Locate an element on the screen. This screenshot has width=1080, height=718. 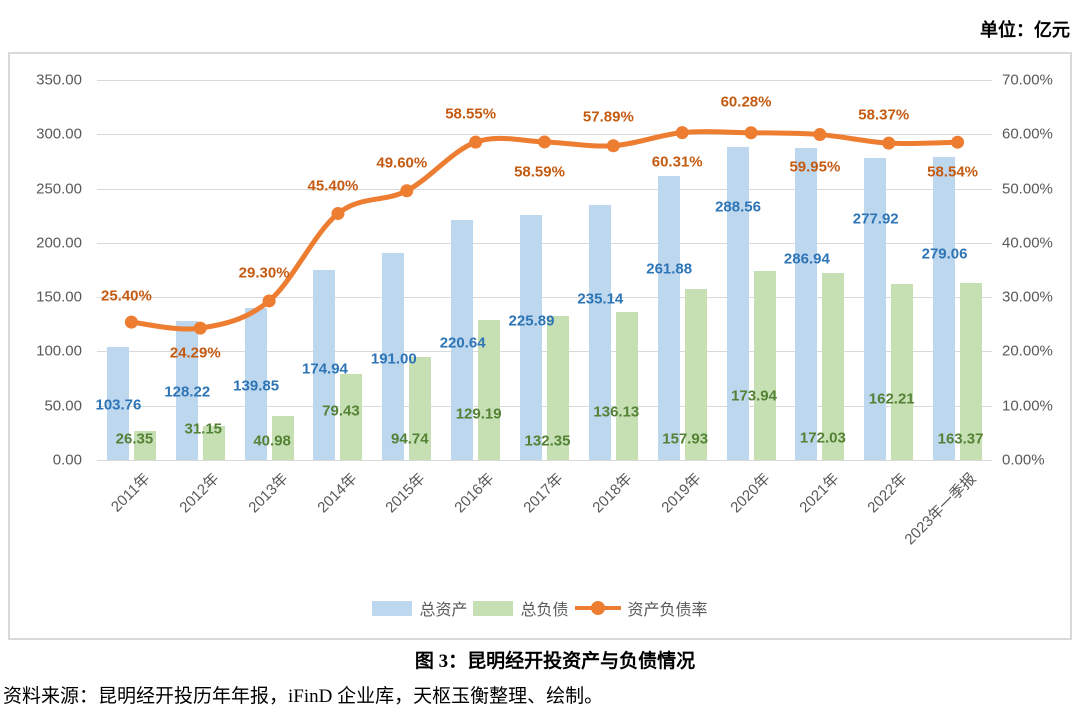
x-axis-label: 2016年 is located at coordinates (474, 493).